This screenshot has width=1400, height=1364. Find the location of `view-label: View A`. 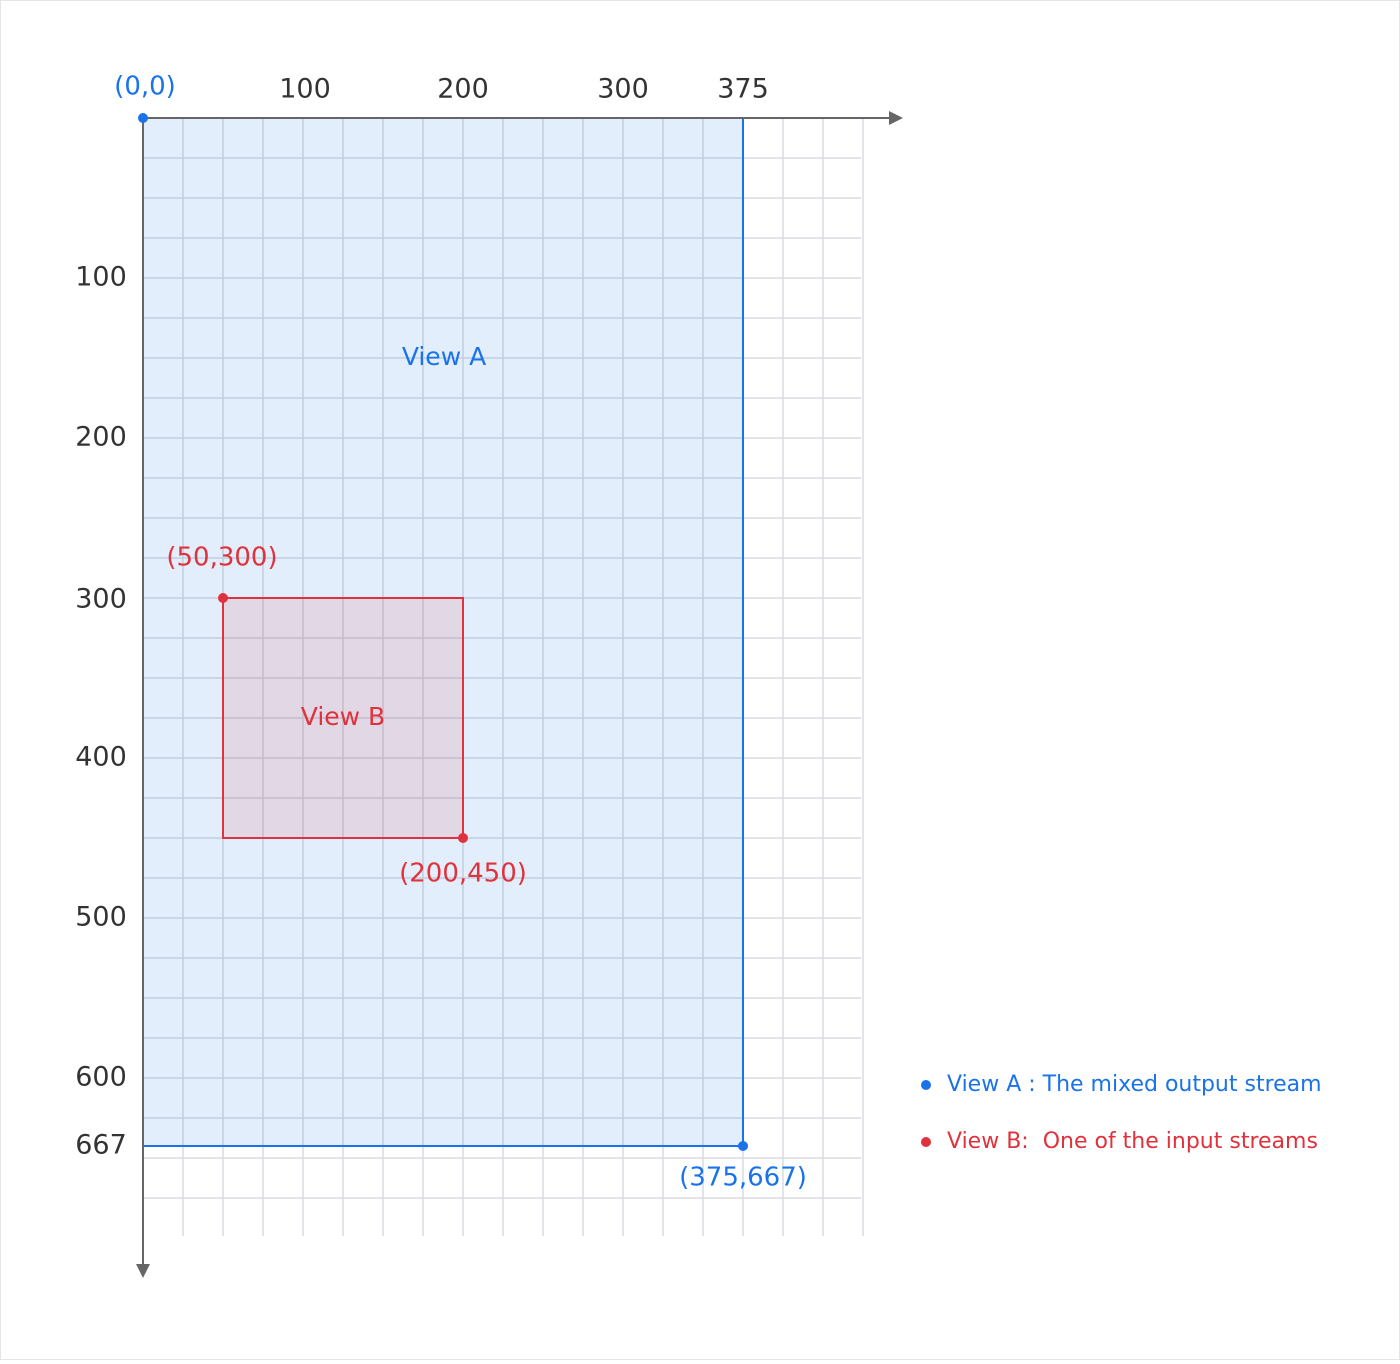

view-label: View A is located at coordinates (444, 356).